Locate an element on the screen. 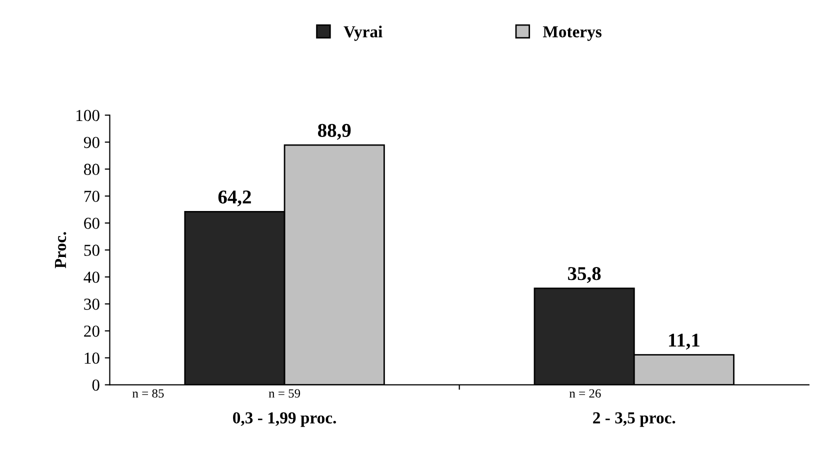 This screenshot has height=457, width=813. y-tick-label: 70 is located at coordinates (92, 196).